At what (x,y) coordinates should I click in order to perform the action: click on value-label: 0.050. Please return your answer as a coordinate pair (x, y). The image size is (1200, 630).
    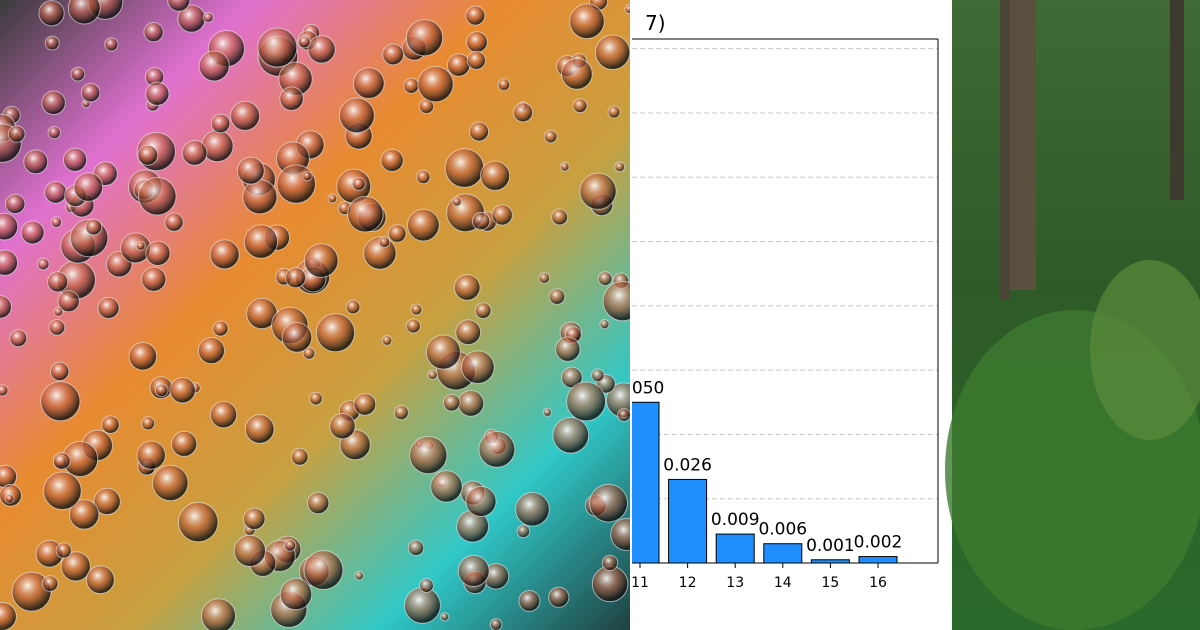
    Looking at the image, I should click on (640, 388).